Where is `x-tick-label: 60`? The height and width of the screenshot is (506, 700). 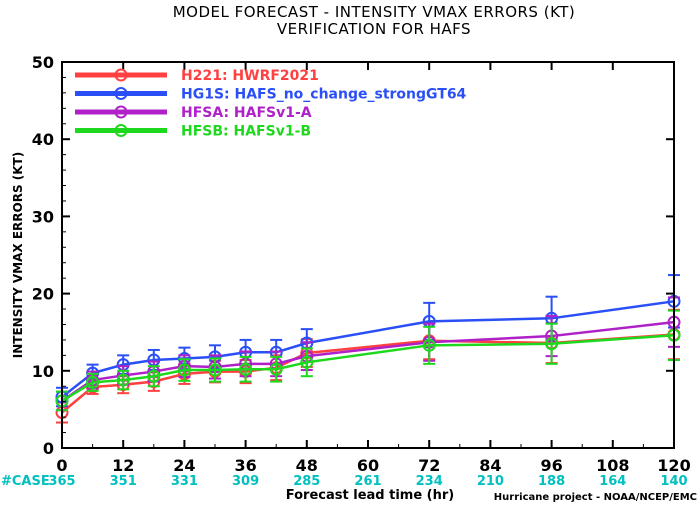 x-tick-label: 60 is located at coordinates (368, 465).